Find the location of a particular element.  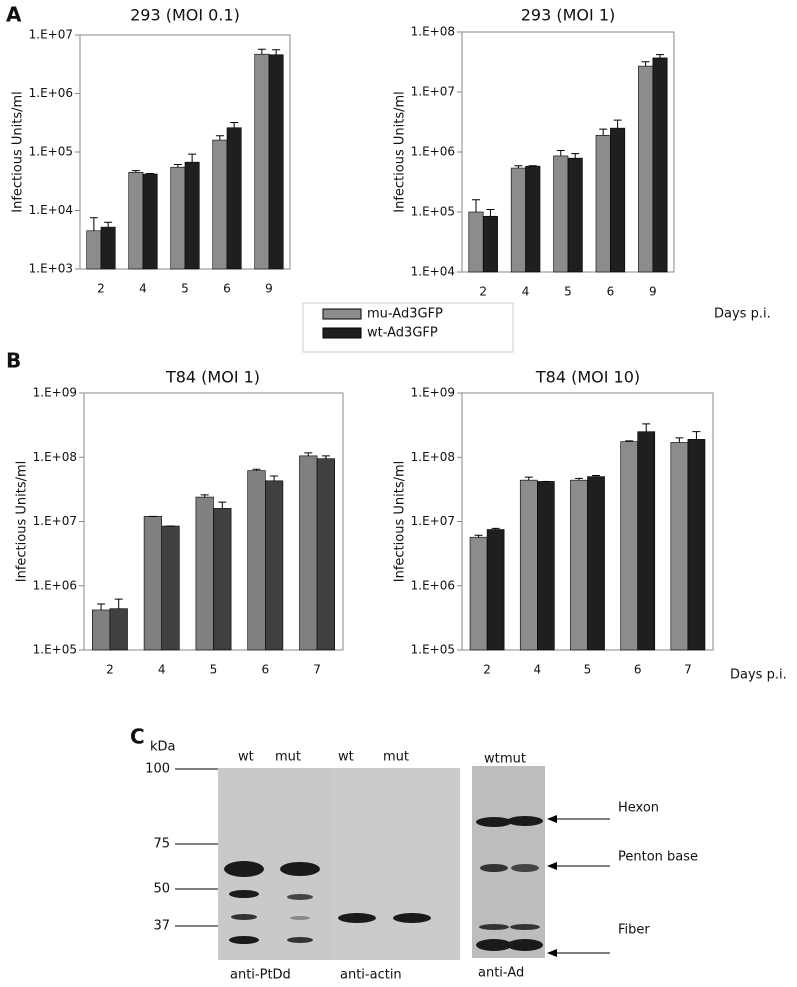

band-label: Fiber is located at coordinates (634, 930).